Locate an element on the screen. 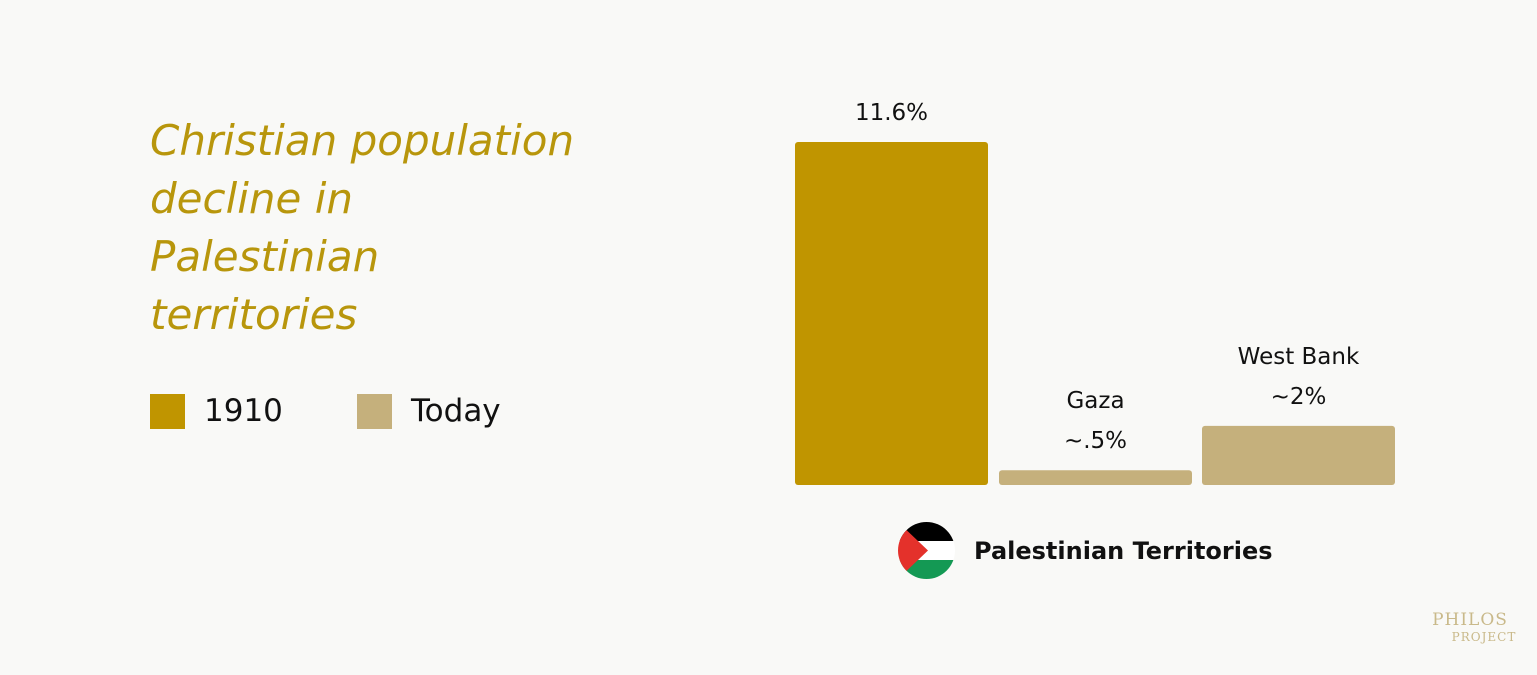 The height and width of the screenshot is (675, 1537). legend-swatch-1910 is located at coordinates (167, 411).